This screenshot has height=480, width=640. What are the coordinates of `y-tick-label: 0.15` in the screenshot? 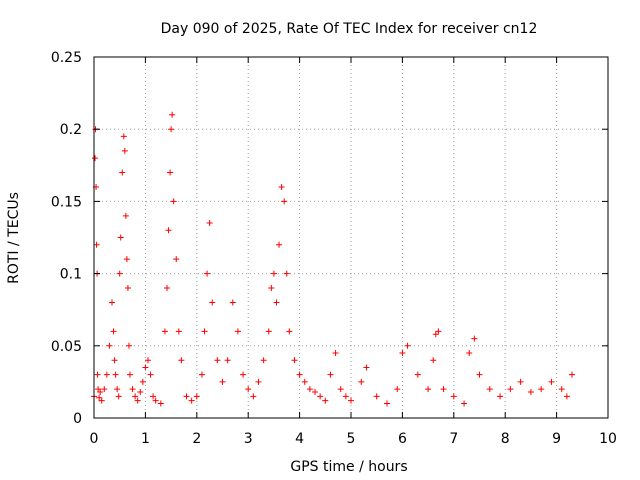 It's located at (66, 202).